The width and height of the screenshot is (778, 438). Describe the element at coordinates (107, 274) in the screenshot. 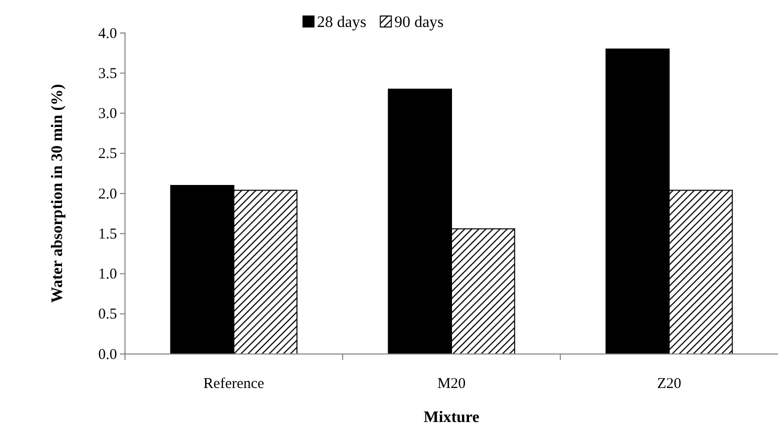

I see `y-tick-label: 1.0` at that location.